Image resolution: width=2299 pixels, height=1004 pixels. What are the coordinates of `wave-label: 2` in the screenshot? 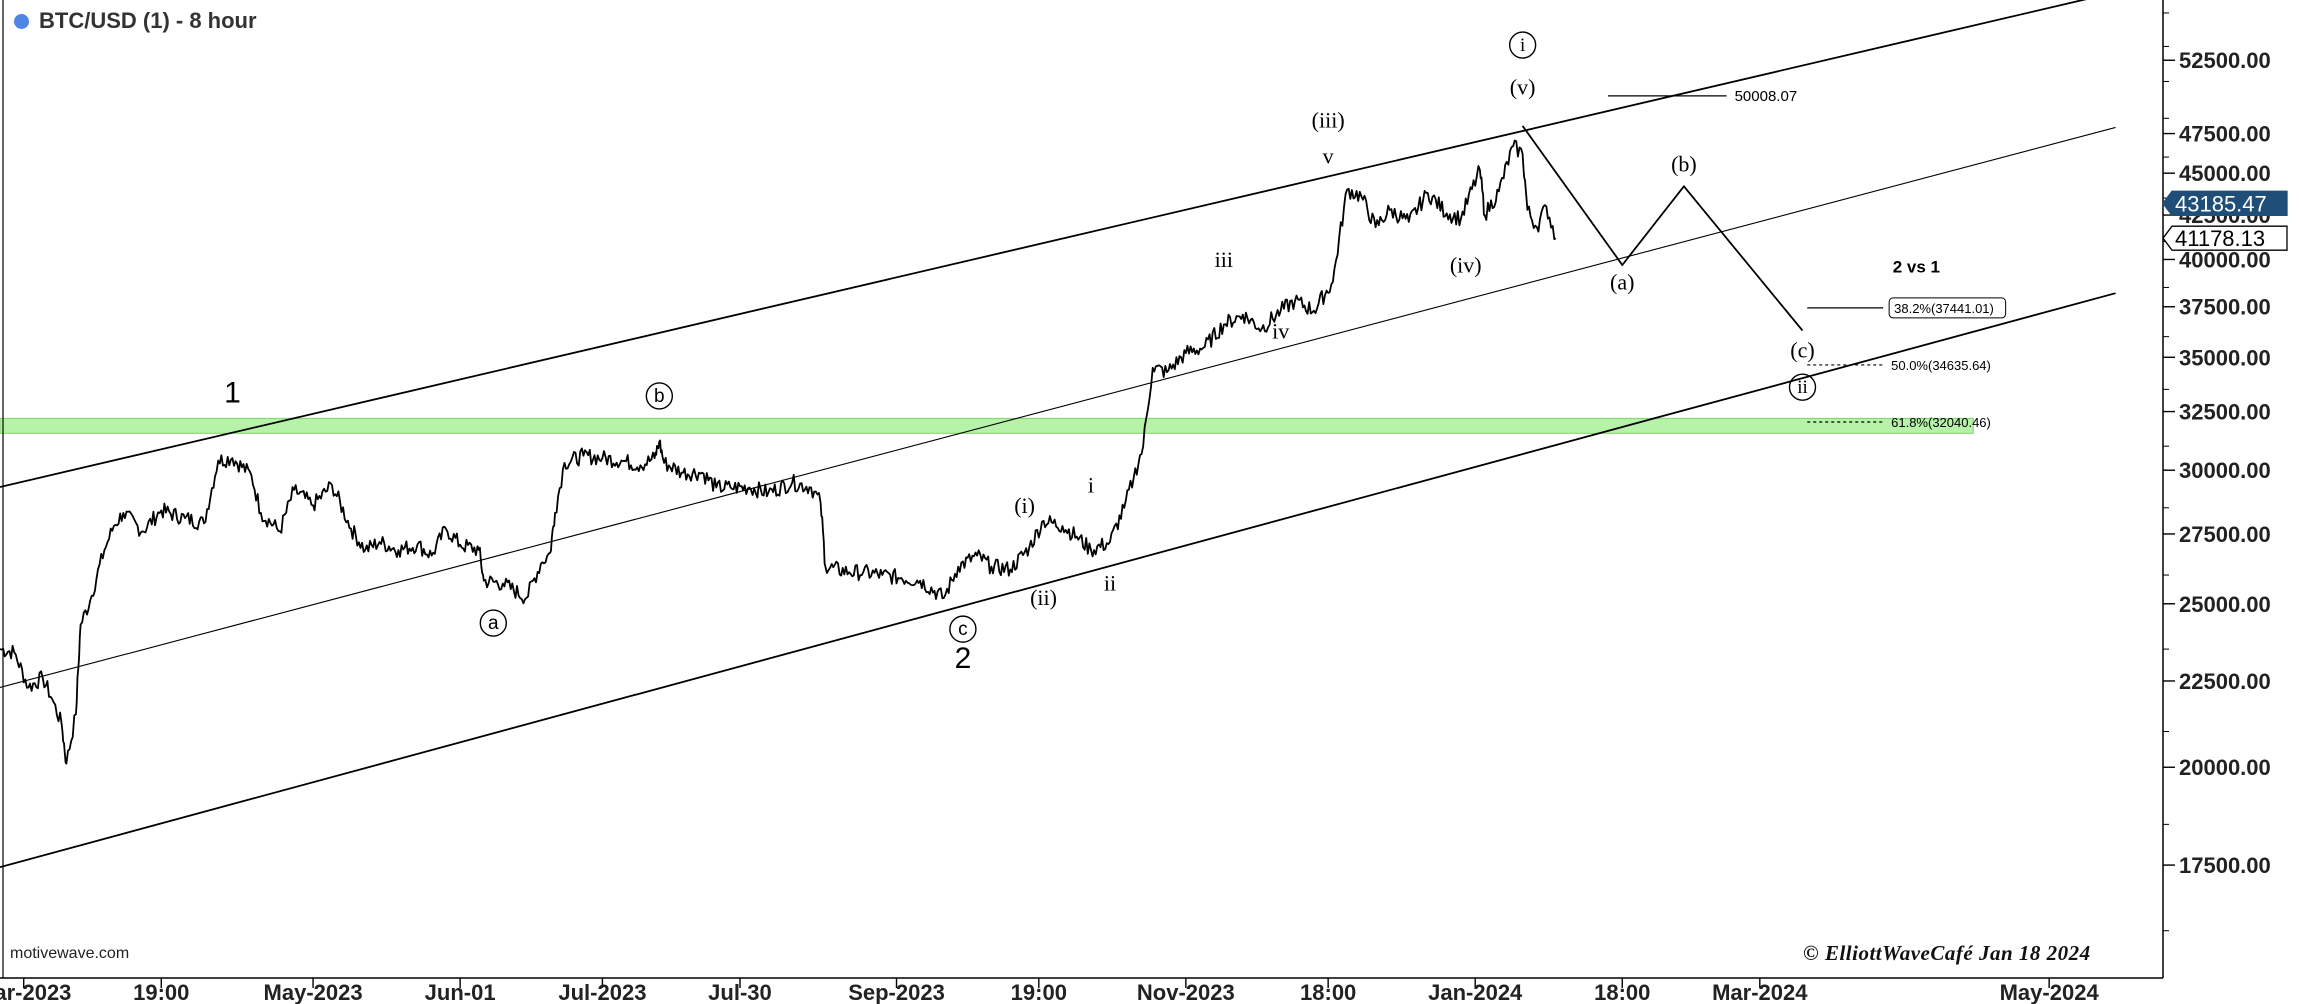 It's located at (963, 658).